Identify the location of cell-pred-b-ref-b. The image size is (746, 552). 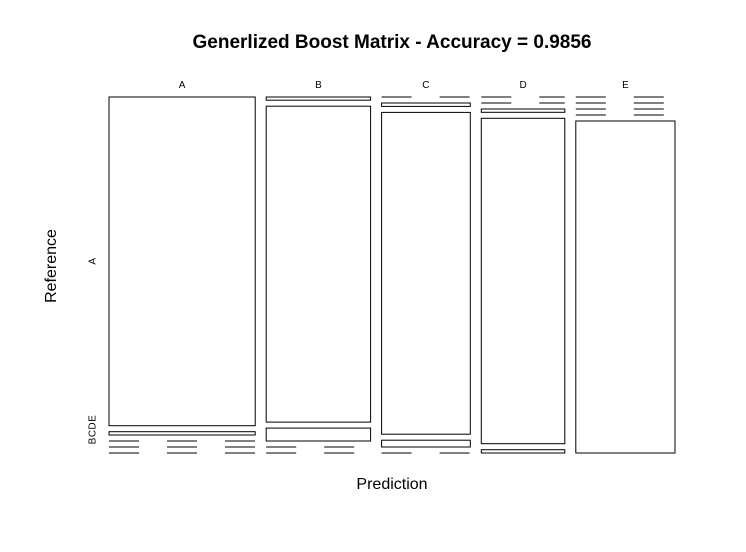
(318, 264).